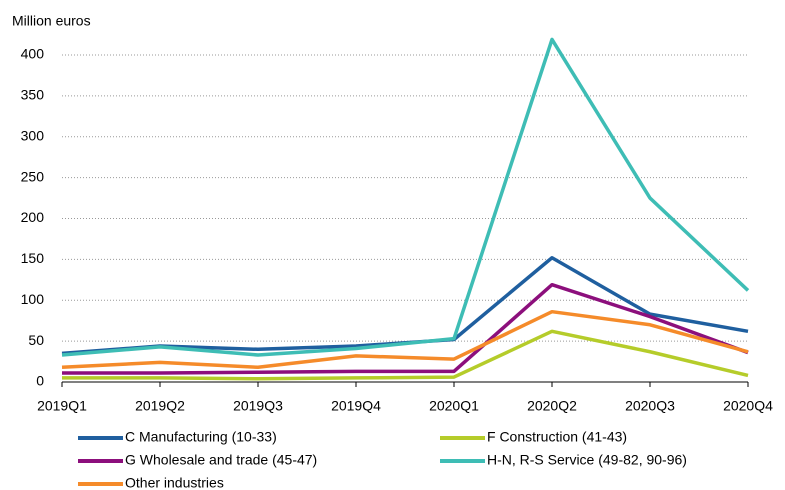 Image resolution: width=785 pixels, height=490 pixels. I want to click on x-tick-label: 2019Q4, so click(356, 406).